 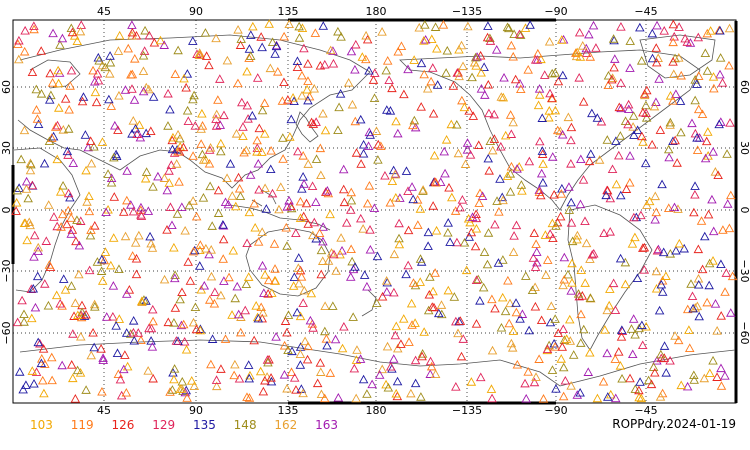 What do you see at coordinates (555, 410) in the screenshot?
I see `tick-bottom-5: −90` at bounding box center [555, 410].